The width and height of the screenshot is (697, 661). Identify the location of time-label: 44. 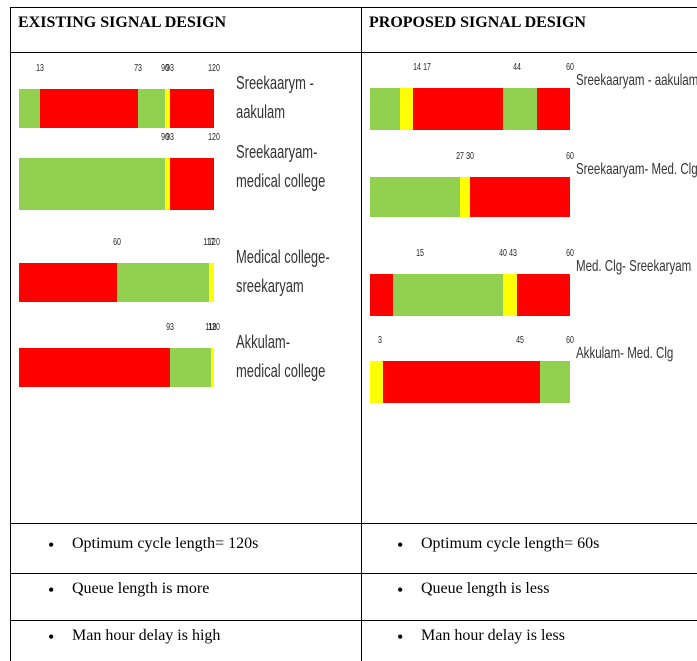
(516, 67).